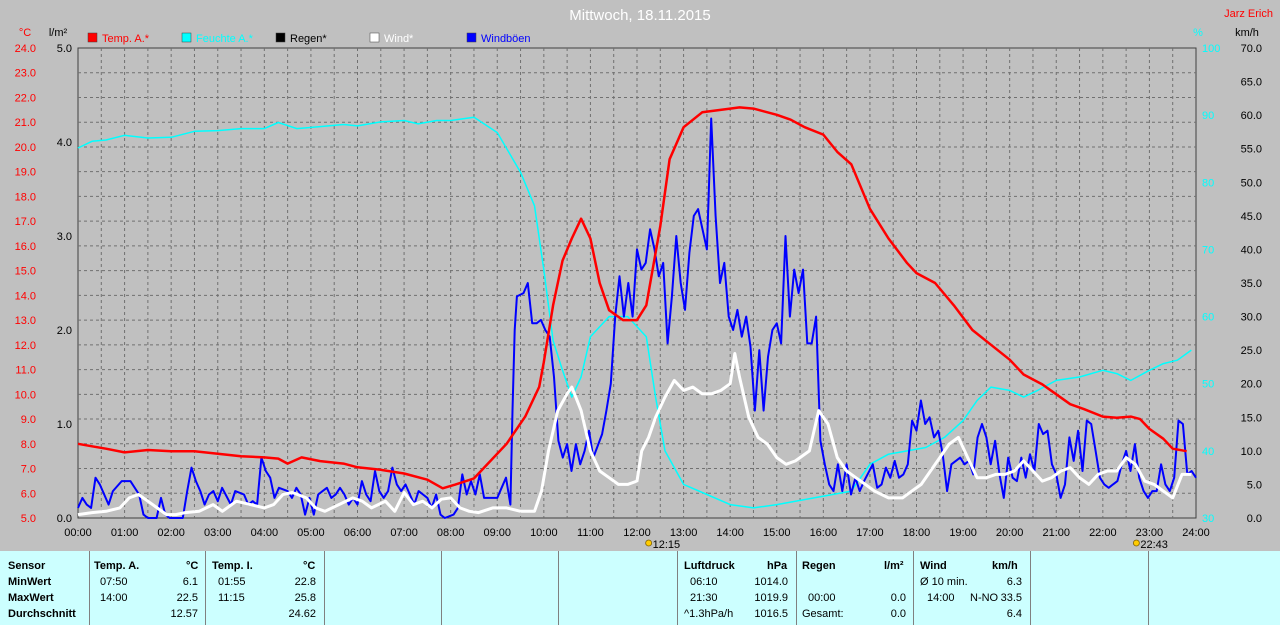 Image resolution: width=1280 pixels, height=625 pixels. Describe the element at coordinates (25, 74) in the screenshot. I see `temp-tick-label: 23.0` at that location.